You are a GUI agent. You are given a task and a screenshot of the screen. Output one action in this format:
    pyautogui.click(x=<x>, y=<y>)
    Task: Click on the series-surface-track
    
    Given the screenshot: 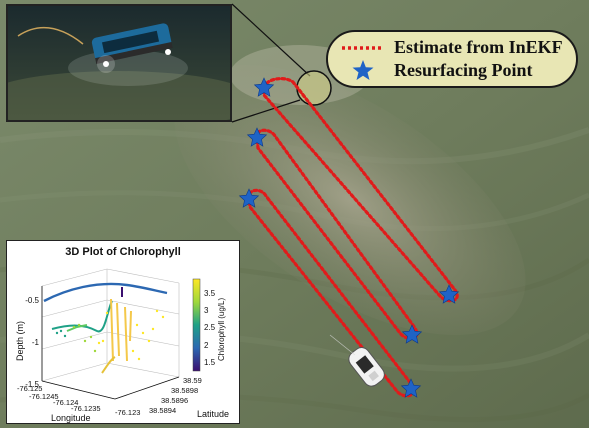 What is the action you would take?
    pyautogui.click(x=105, y=292)
    